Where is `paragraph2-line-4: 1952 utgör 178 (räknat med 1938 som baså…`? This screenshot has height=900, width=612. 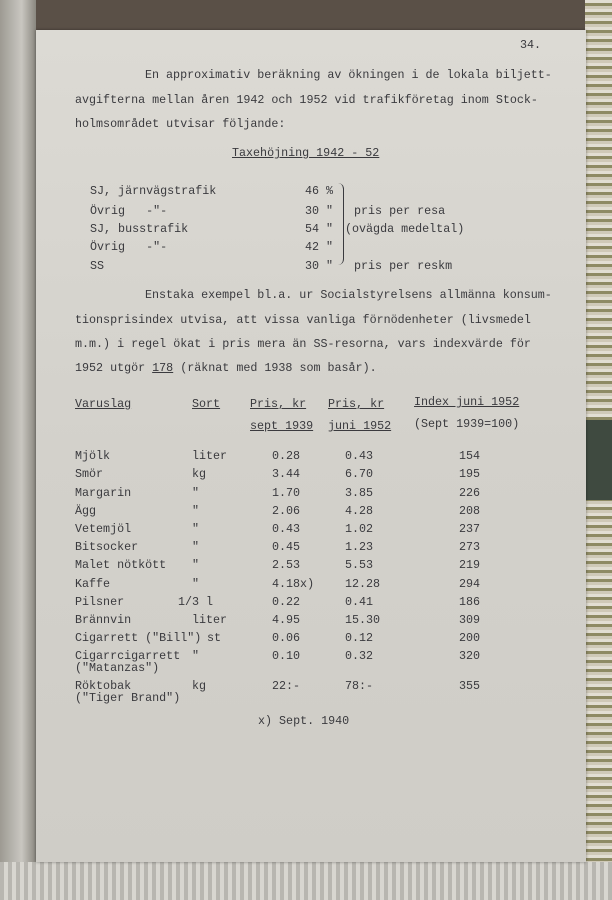 paragraph2-line-4: 1952 utgör 178 (räknat med 1938 som baså… is located at coordinates (226, 368).